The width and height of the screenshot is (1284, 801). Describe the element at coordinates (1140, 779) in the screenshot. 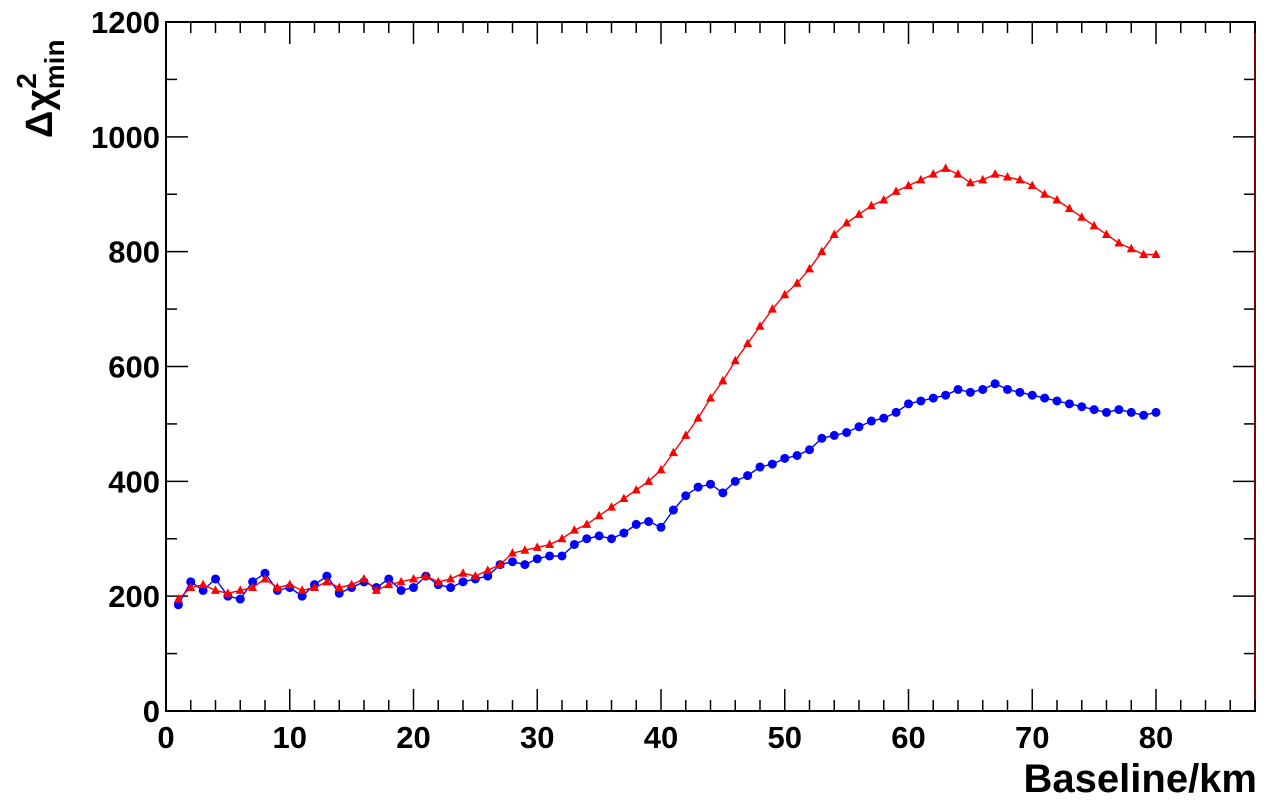

I see `x-axis-title: Baseline/km` at that location.